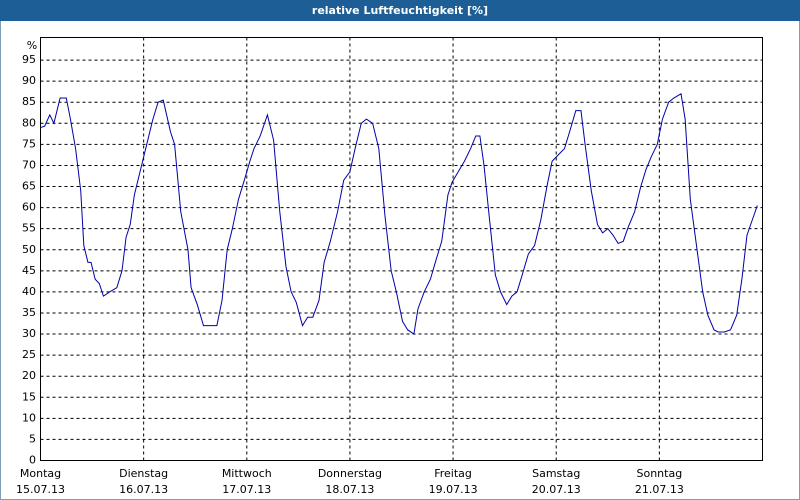  What do you see at coordinates (29, 354) in the screenshot?
I see `y-tick-label: 25` at bounding box center [29, 354].